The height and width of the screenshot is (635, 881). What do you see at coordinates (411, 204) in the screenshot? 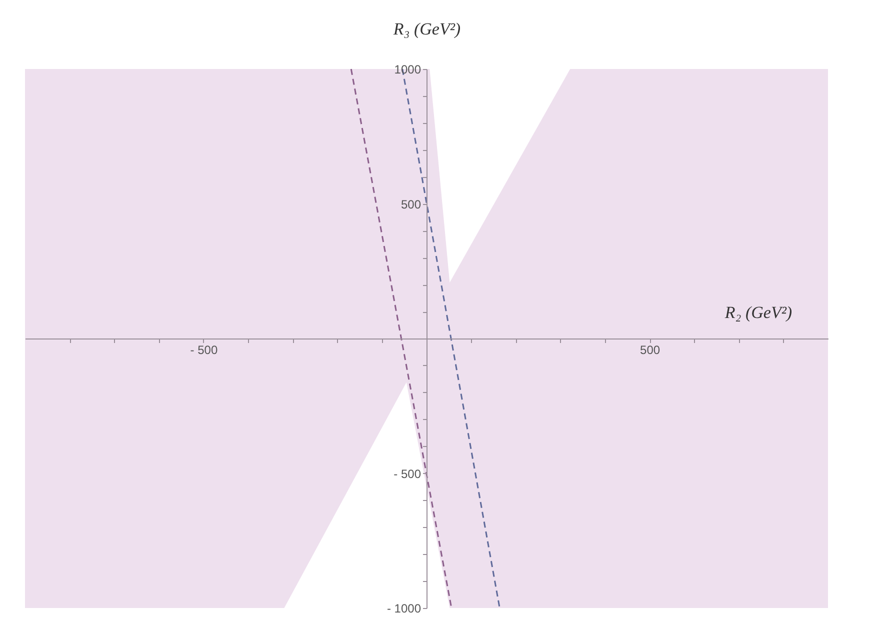
I see `y-tick-label: 500` at bounding box center [411, 204].